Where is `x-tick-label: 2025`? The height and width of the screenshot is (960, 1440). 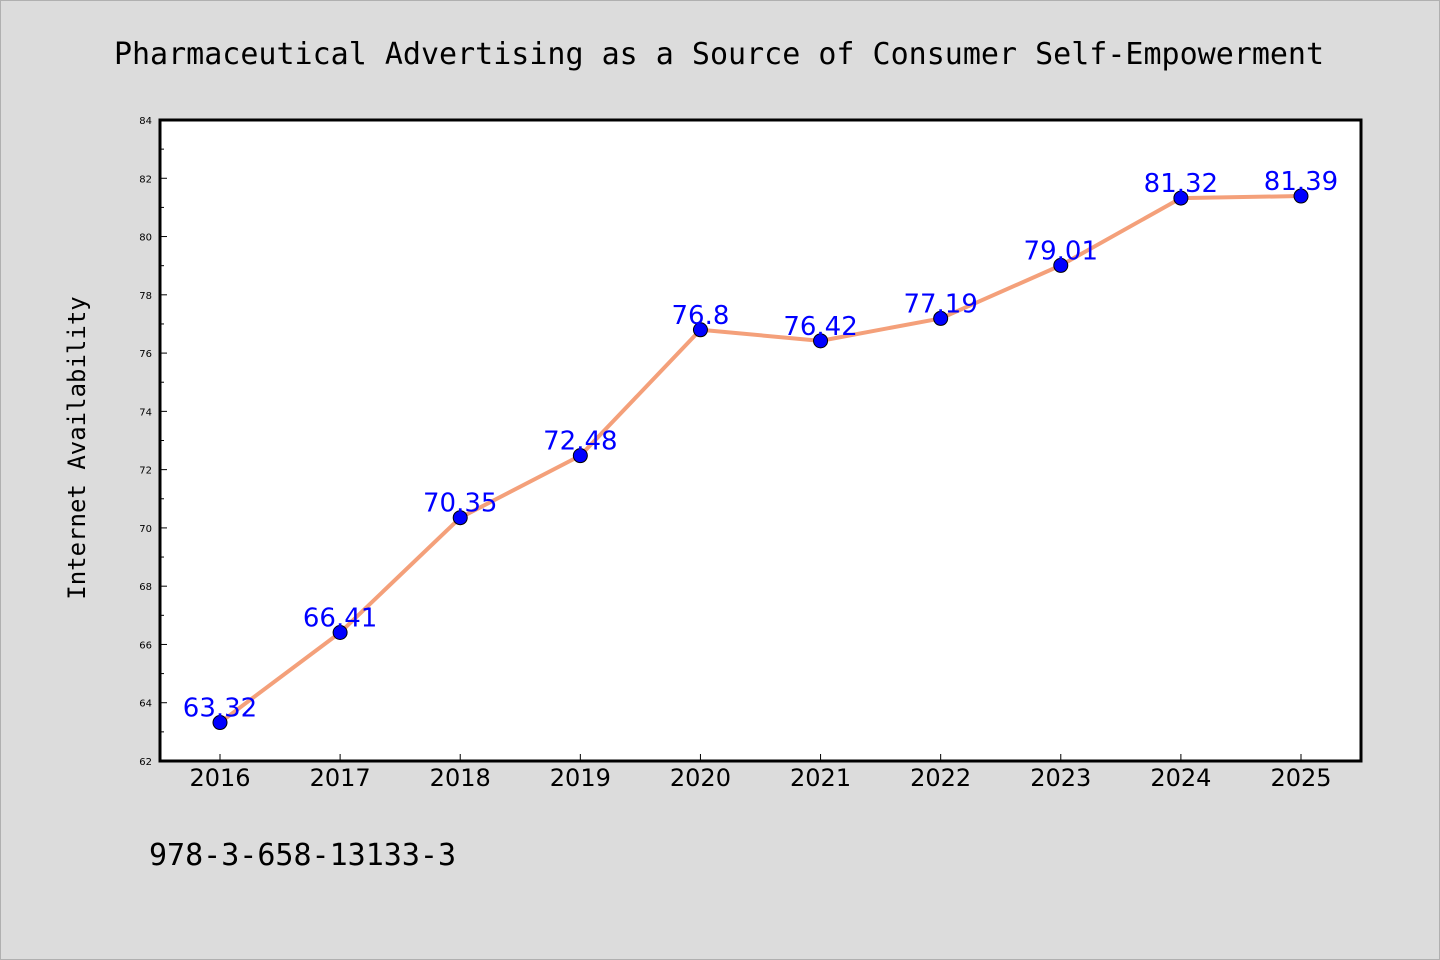 x-tick-label: 2025 is located at coordinates (1300, 778).